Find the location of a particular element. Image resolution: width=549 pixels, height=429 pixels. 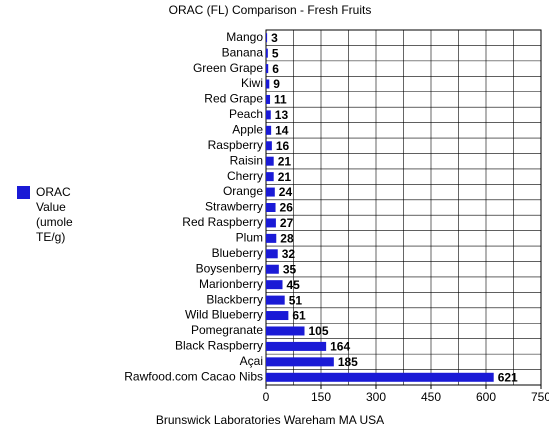

y-tick-label: Blueberry is located at coordinates (237, 253).